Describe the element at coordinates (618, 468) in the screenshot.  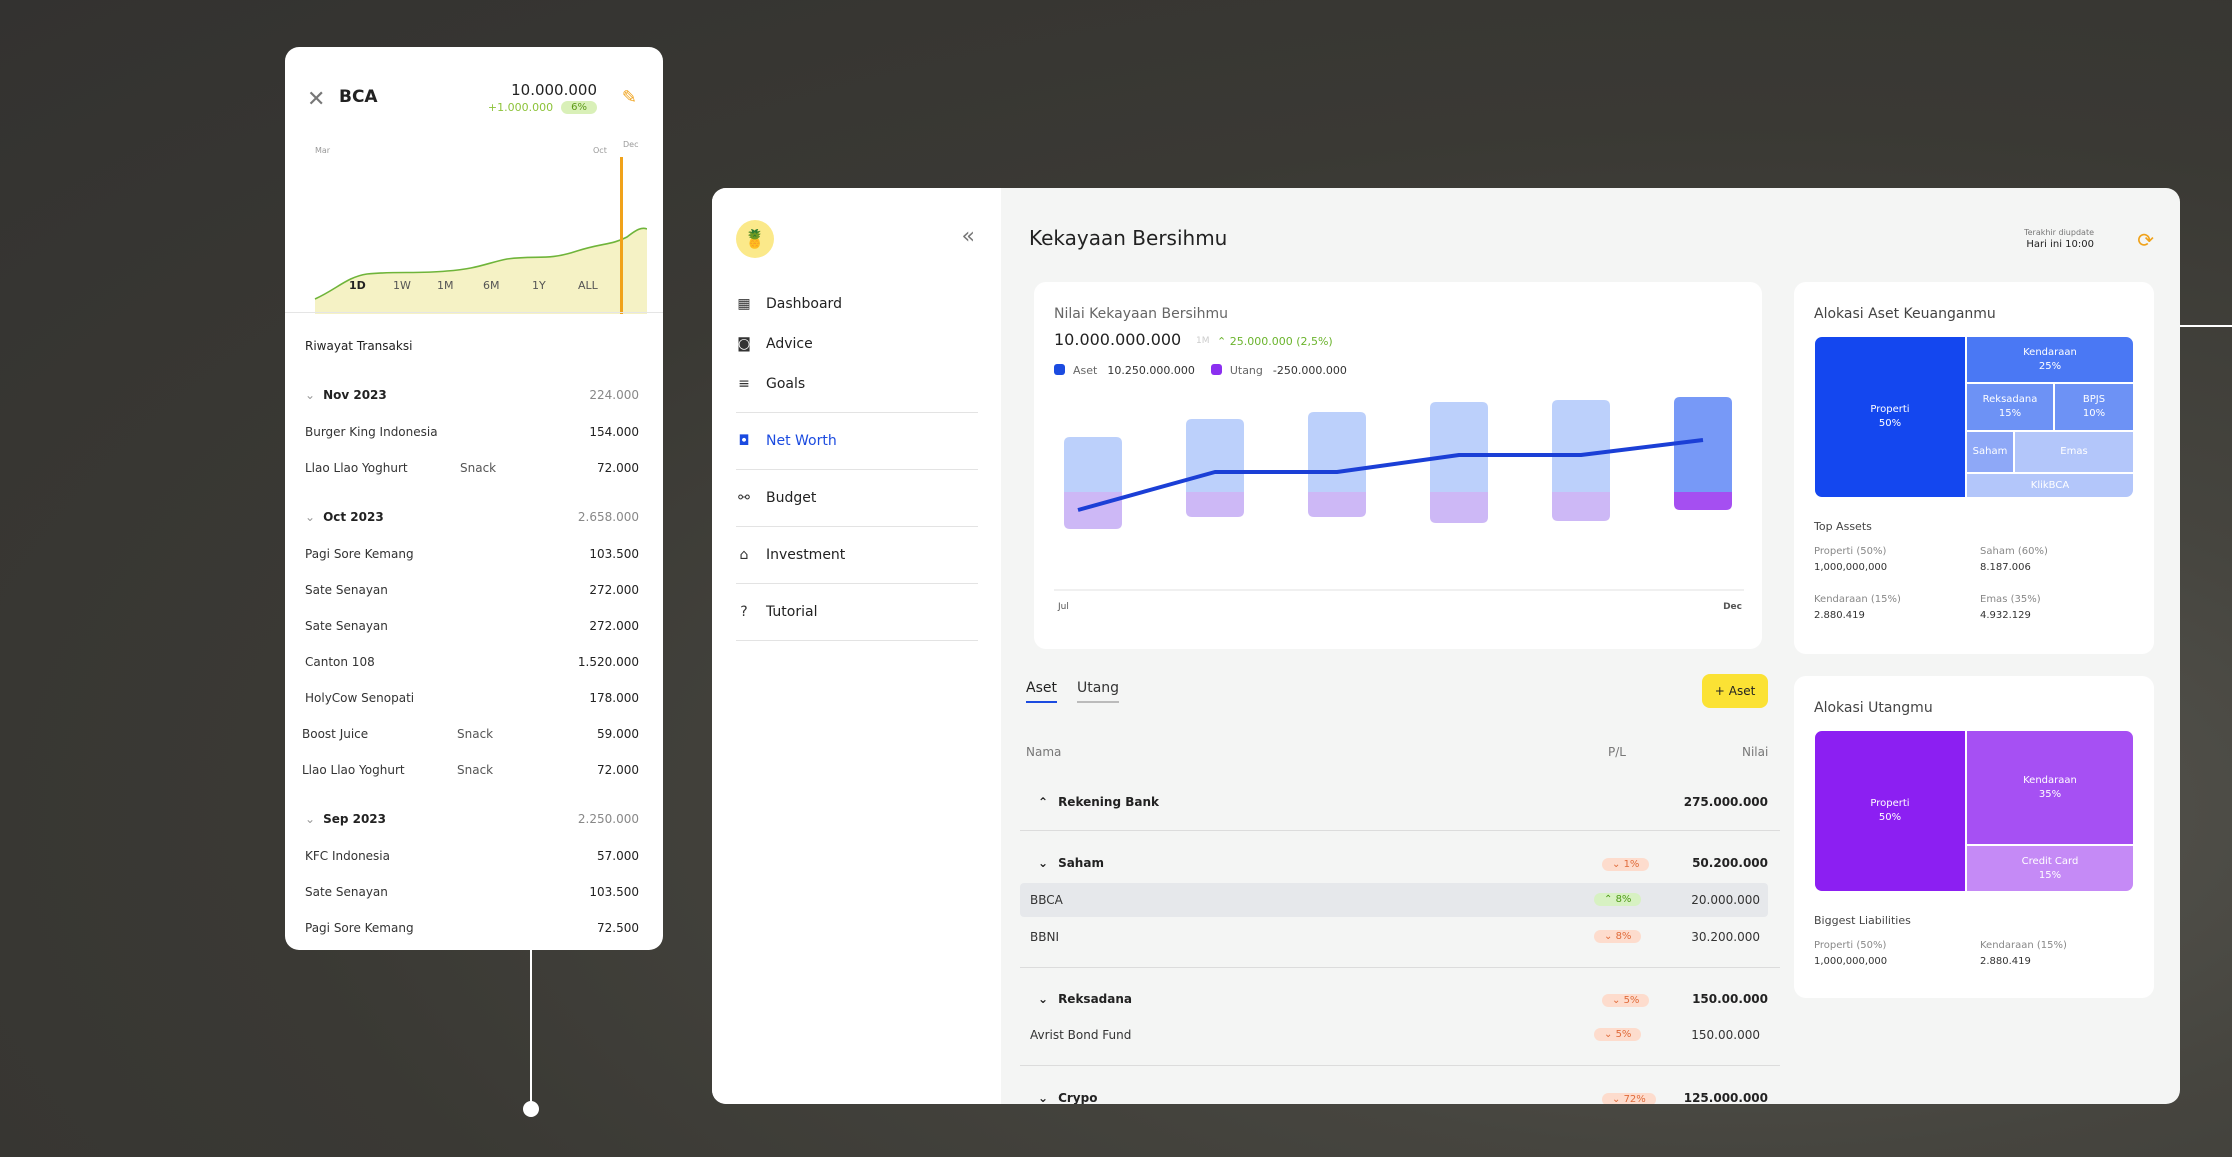
I see `transaction-amount: 72.000` at that location.